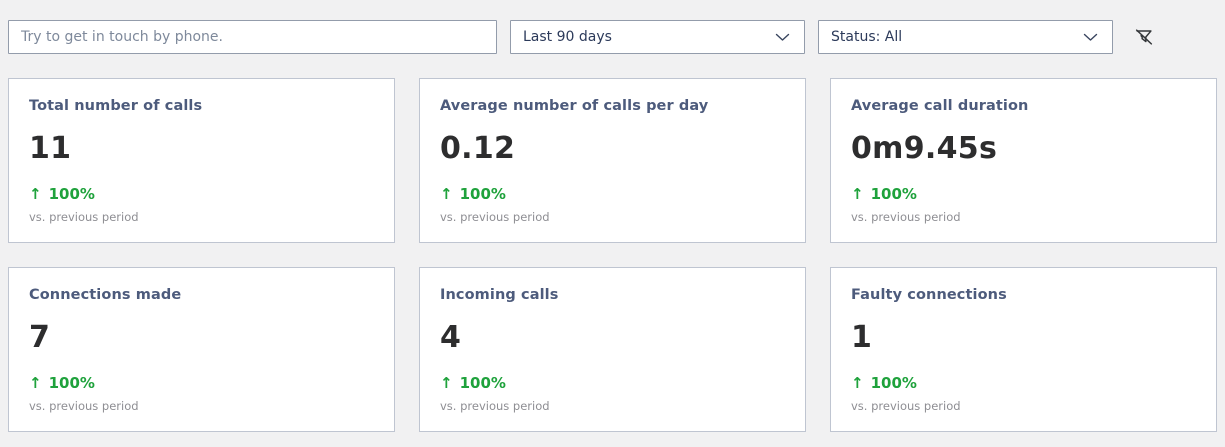 The image size is (1225, 447). Describe the element at coordinates (50, 148) in the screenshot. I see `stat-card-value: 11` at that location.